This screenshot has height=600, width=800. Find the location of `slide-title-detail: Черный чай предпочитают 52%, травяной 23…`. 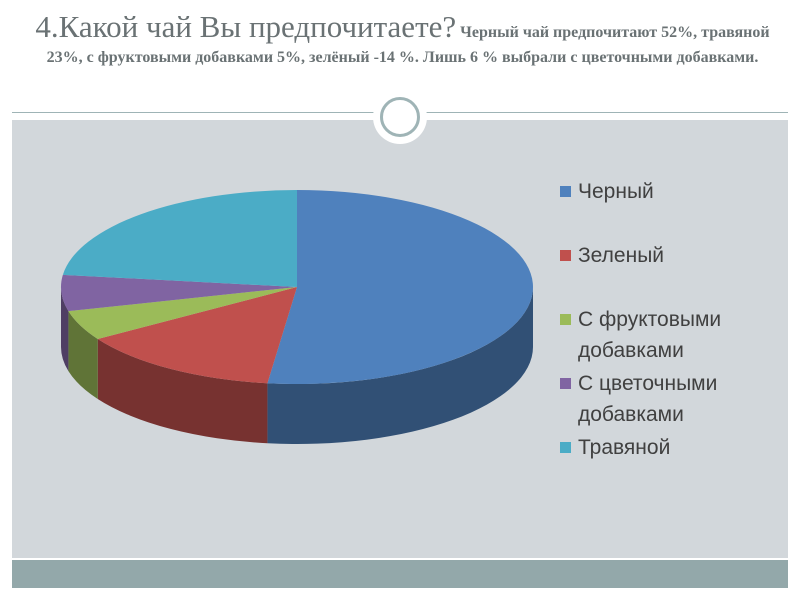

slide-title-detail: Черный чай предпочитают 52%, травяной 23… is located at coordinates (408, 45).